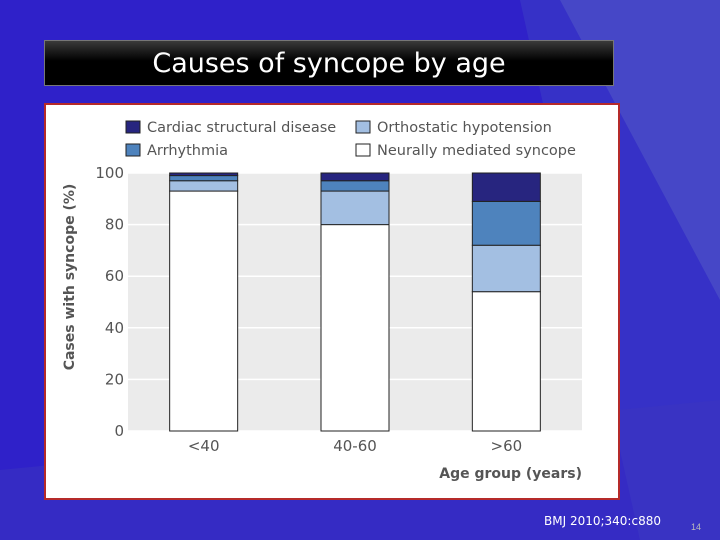 The width and height of the screenshot is (720, 540). Describe the element at coordinates (204, 446) in the screenshot. I see `x-tick-label: <40` at that location.